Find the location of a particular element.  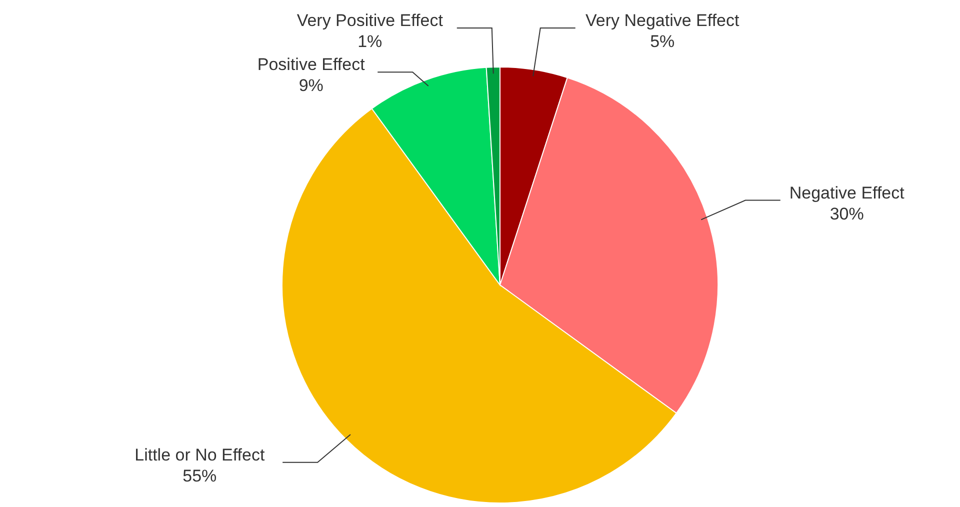

data-label: 5% is located at coordinates (662, 41).